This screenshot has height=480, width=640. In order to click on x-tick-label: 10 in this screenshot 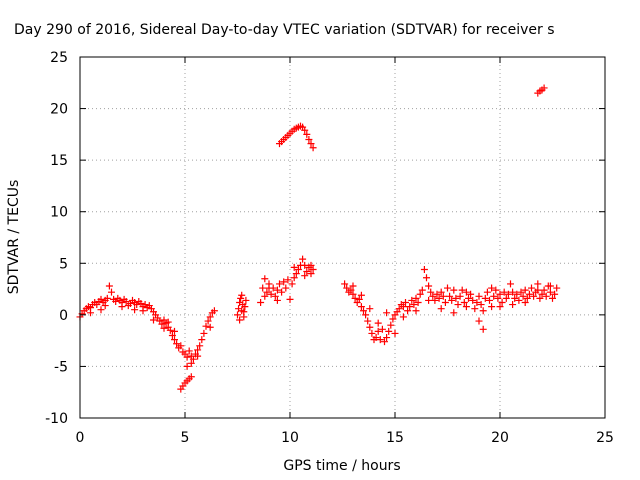, I will do `click(290, 438)`.